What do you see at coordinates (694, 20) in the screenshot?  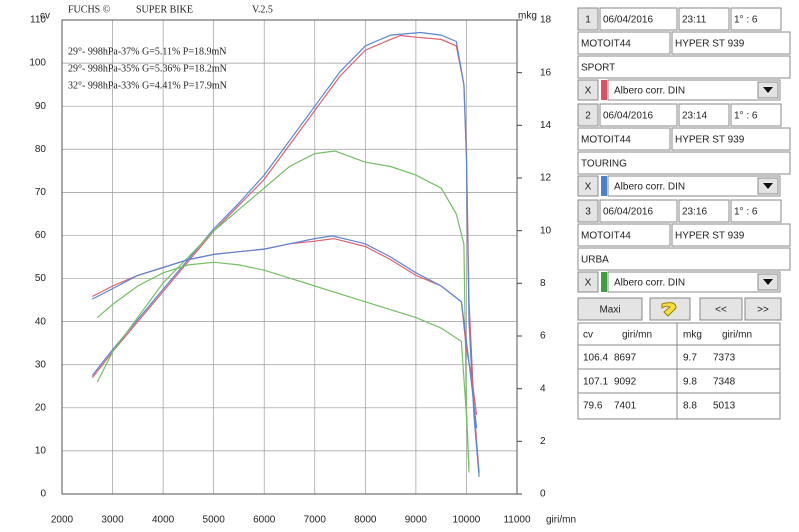 I see `run-time: 23:11` at bounding box center [694, 20].